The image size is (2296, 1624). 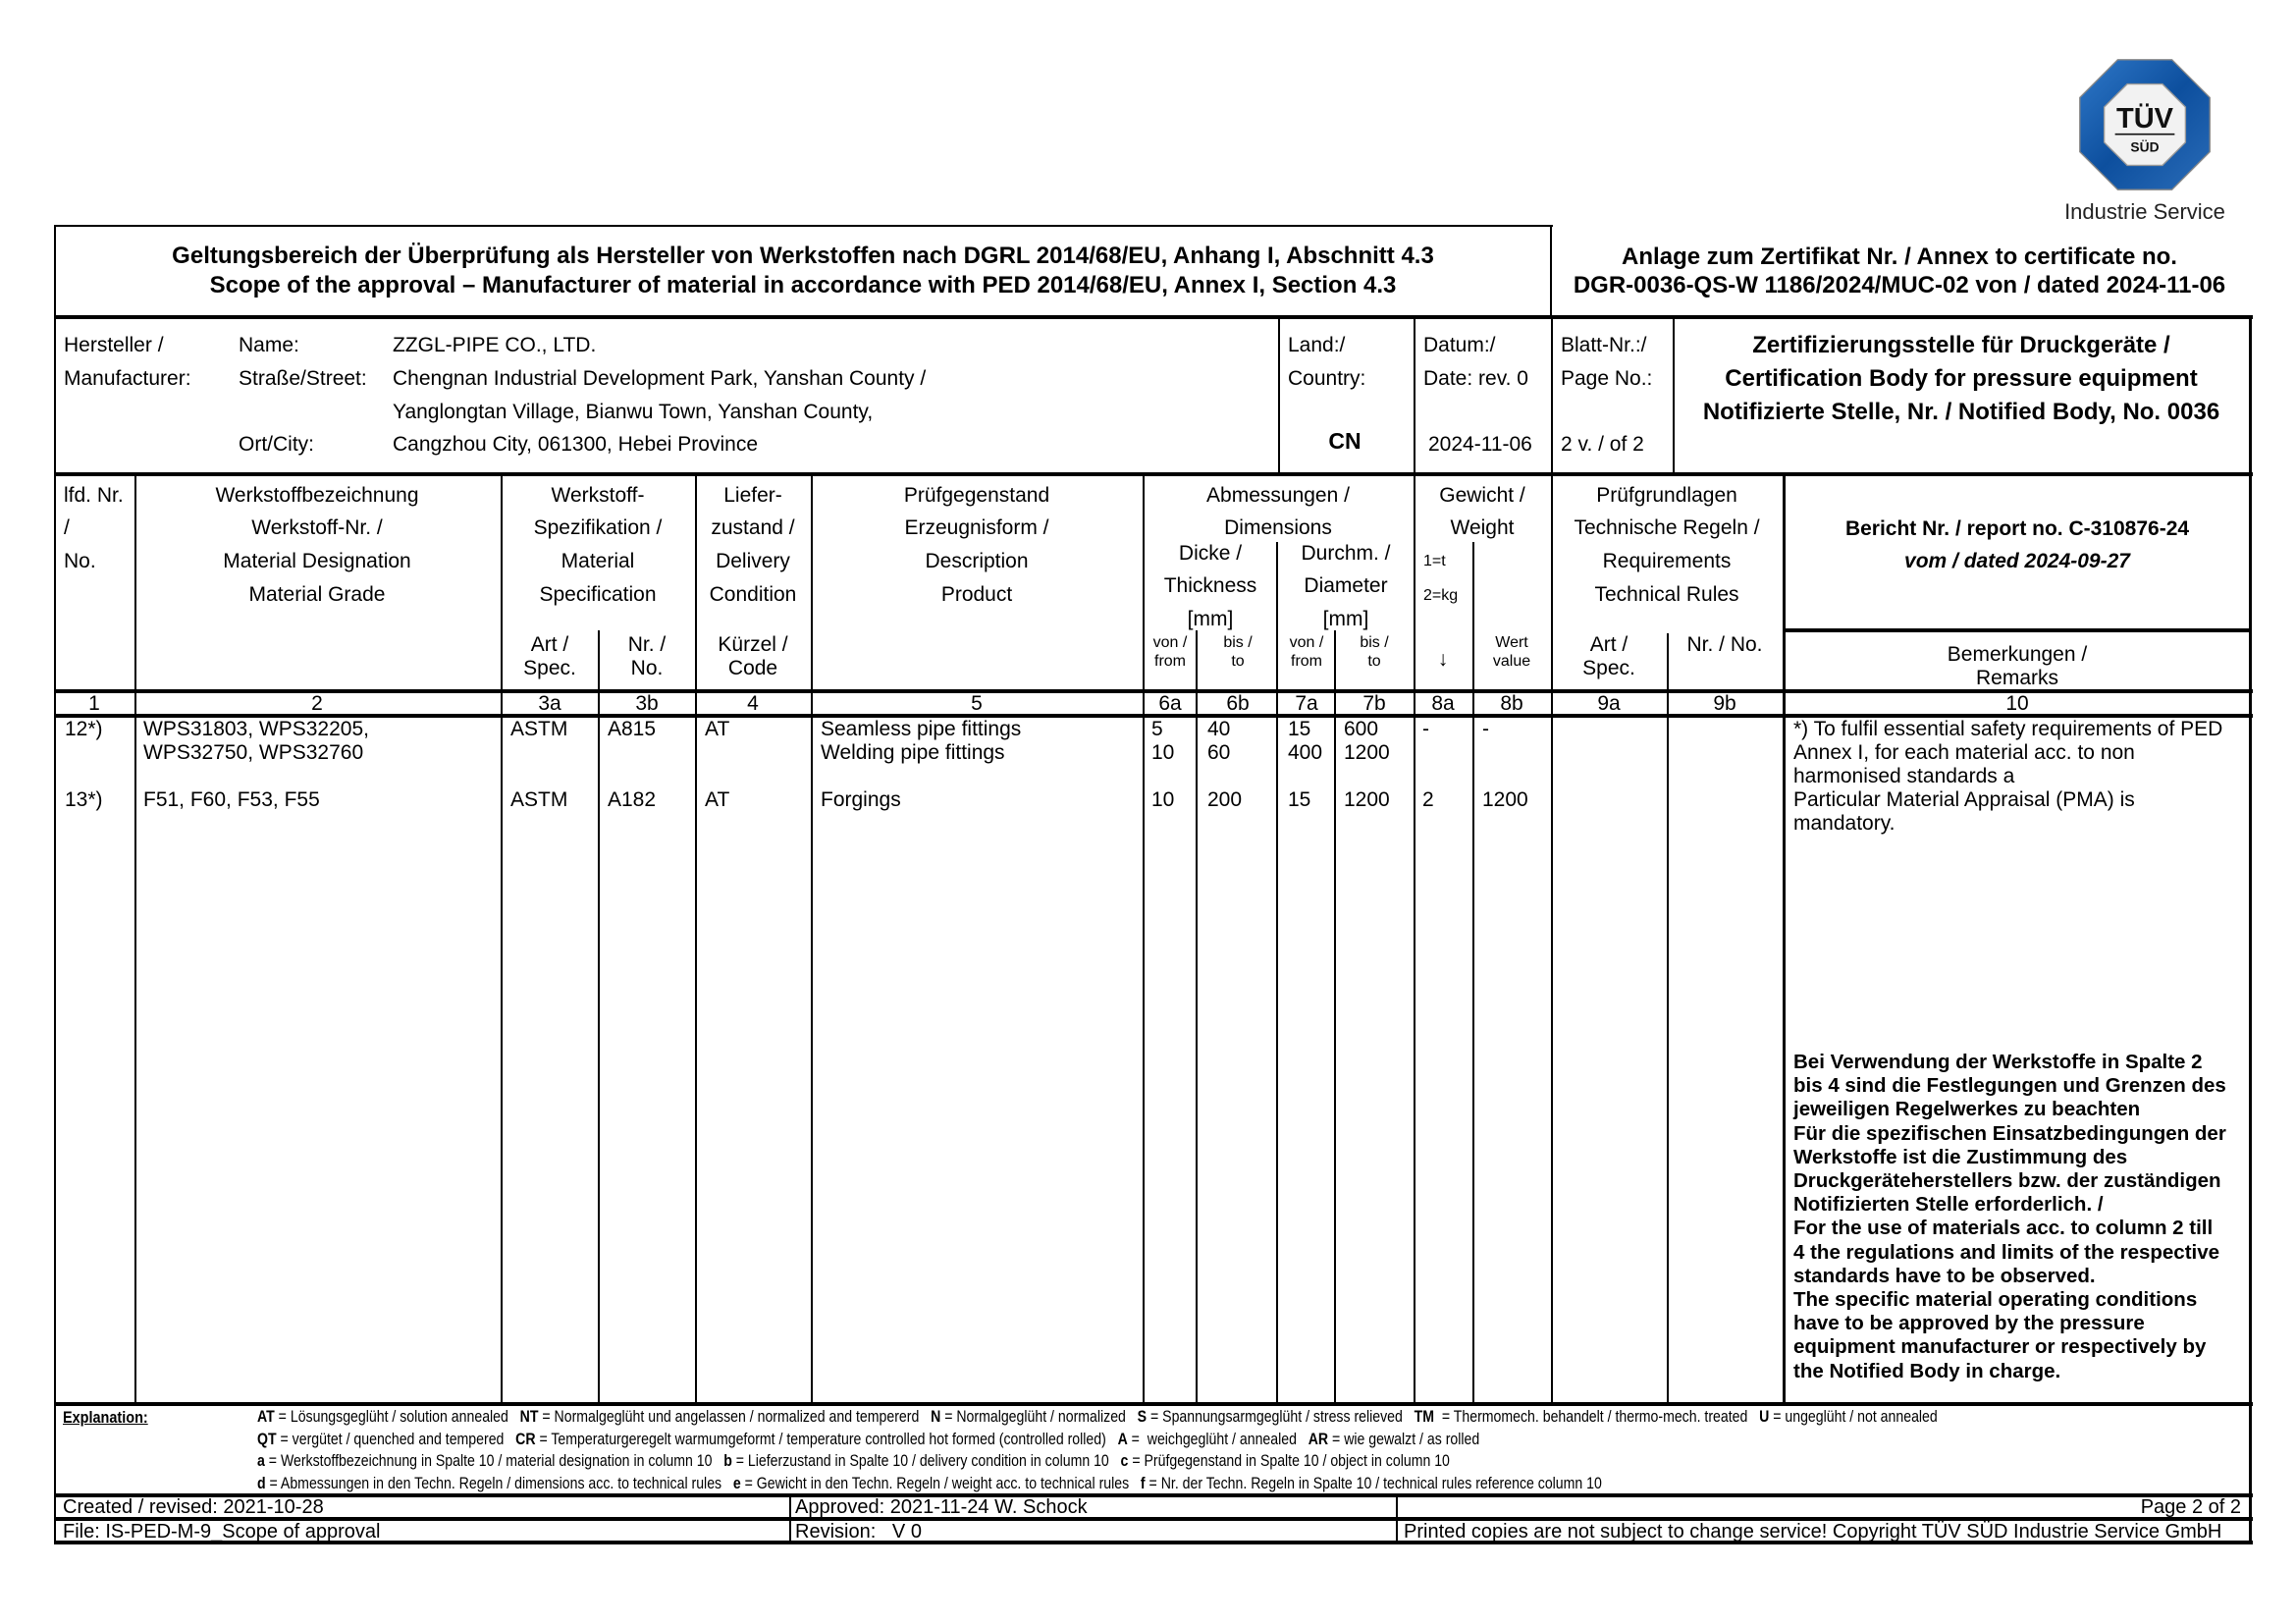 What do you see at coordinates (1505, 799) in the screenshot?
I see `weight-value: 1200` at bounding box center [1505, 799].